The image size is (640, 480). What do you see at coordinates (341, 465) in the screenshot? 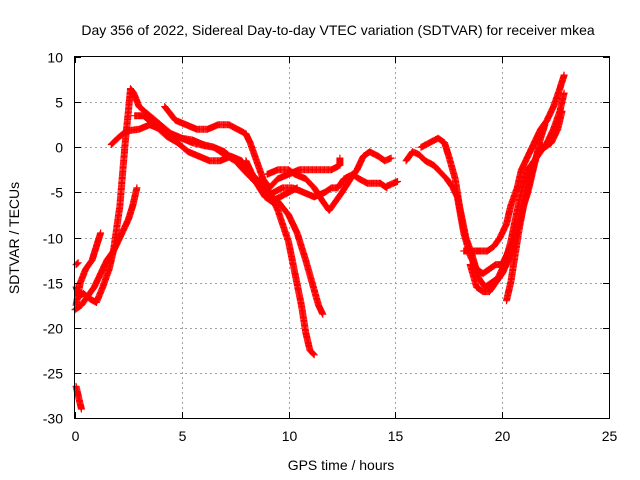
I see `x-axis-label: GPS time / hours` at bounding box center [341, 465].